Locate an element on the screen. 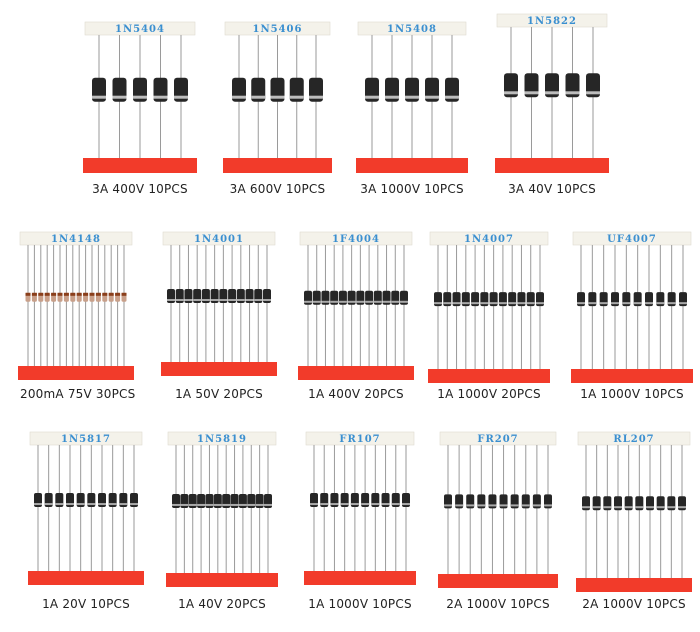 The width and height of the screenshot is (700, 632). diode-strip-picture: FR107 is located at coordinates (360, 508).